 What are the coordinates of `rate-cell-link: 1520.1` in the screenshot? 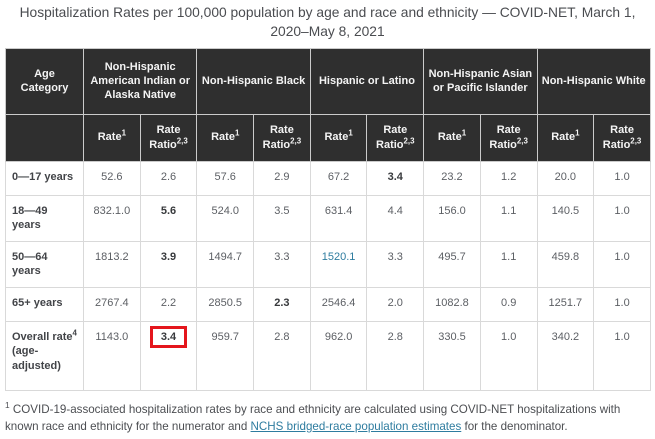 It's located at (338, 264).